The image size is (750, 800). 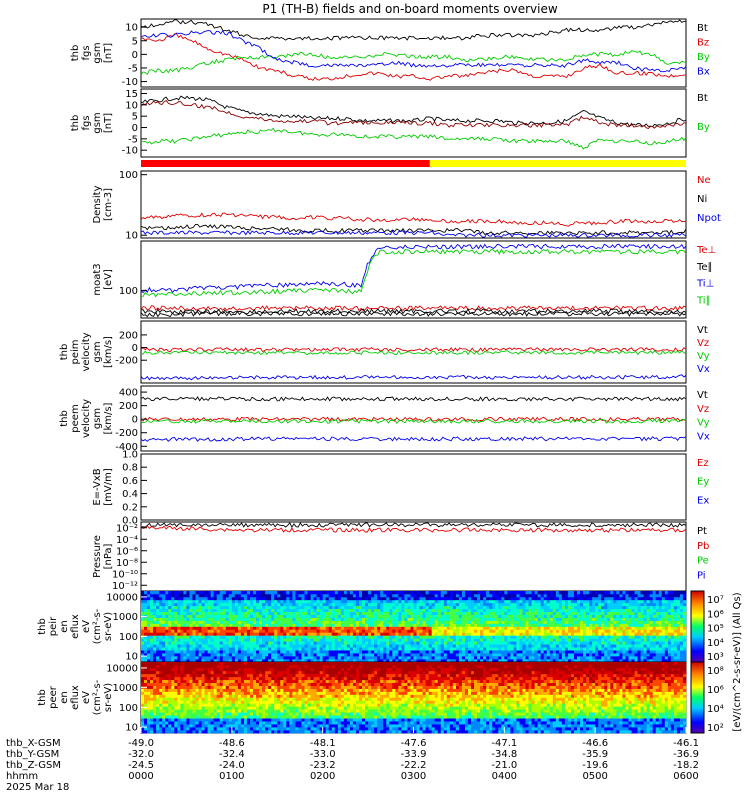 What do you see at coordinates (133, 68) in the screenshot?
I see `y-tick-label: -5` at bounding box center [133, 68].